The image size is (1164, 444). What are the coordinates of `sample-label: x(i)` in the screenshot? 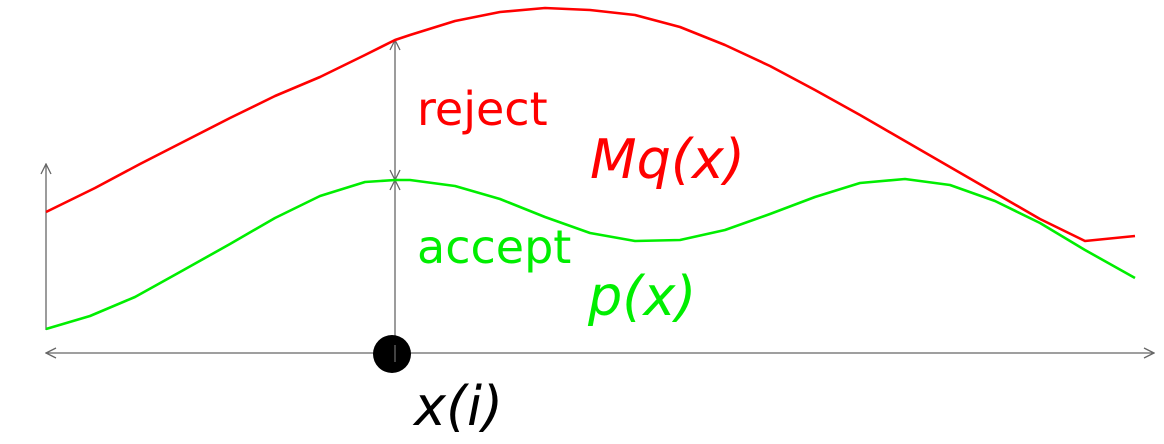 It's located at (459, 406).